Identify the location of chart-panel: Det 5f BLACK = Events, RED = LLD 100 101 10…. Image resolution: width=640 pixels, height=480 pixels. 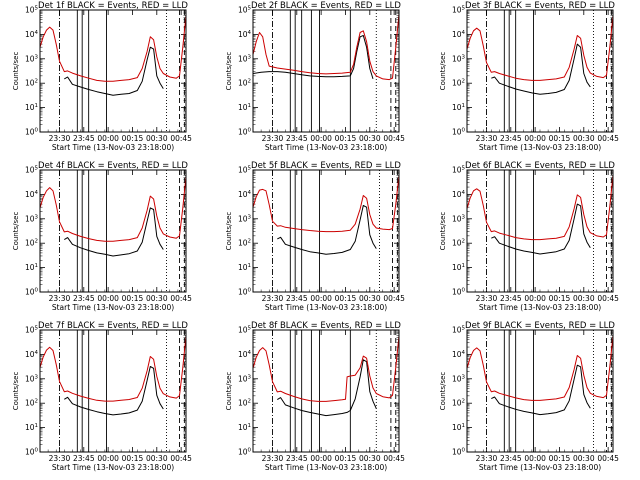
(315, 236).